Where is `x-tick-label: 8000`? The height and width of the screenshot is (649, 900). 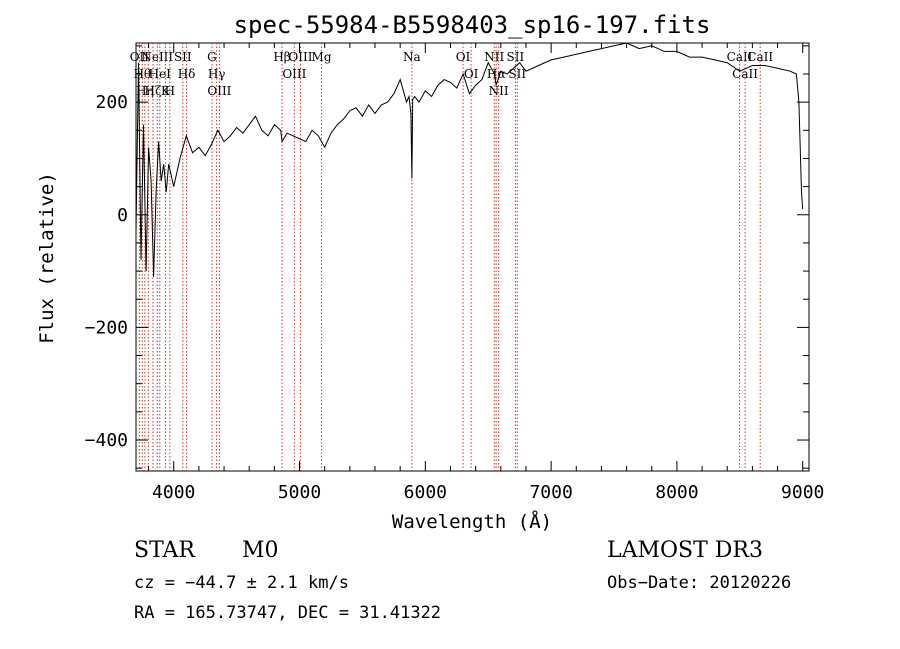 x-tick-label: 8000 is located at coordinates (676, 492).